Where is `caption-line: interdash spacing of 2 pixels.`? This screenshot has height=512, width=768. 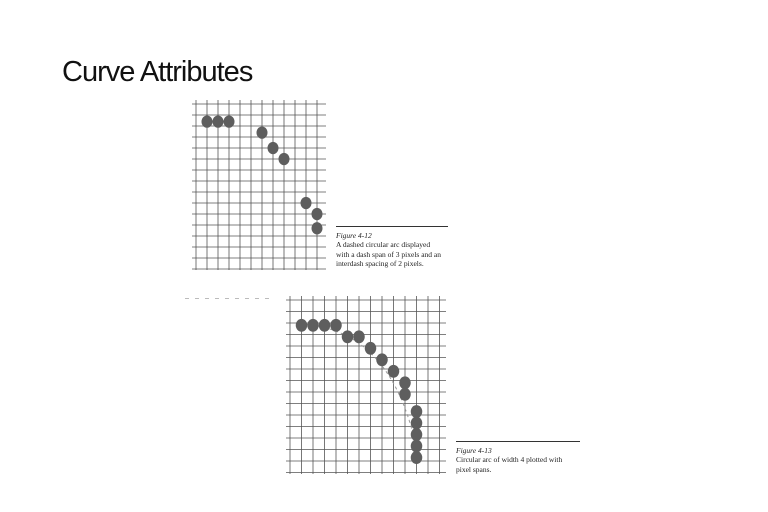
caption-line: interdash spacing of 2 pixels. is located at coordinates (380, 263).